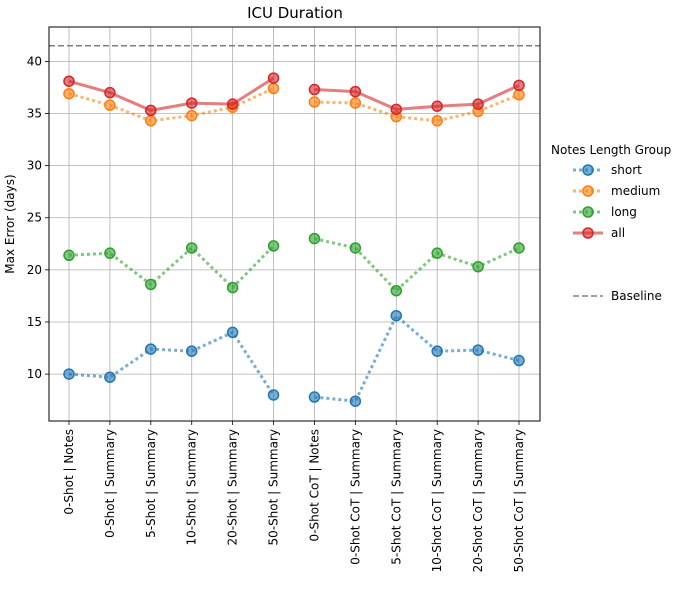 The width and height of the screenshot is (700, 600). Describe the element at coordinates (233, 487) in the screenshot. I see `x-tick-label: 20-Shot | Summary` at that location.